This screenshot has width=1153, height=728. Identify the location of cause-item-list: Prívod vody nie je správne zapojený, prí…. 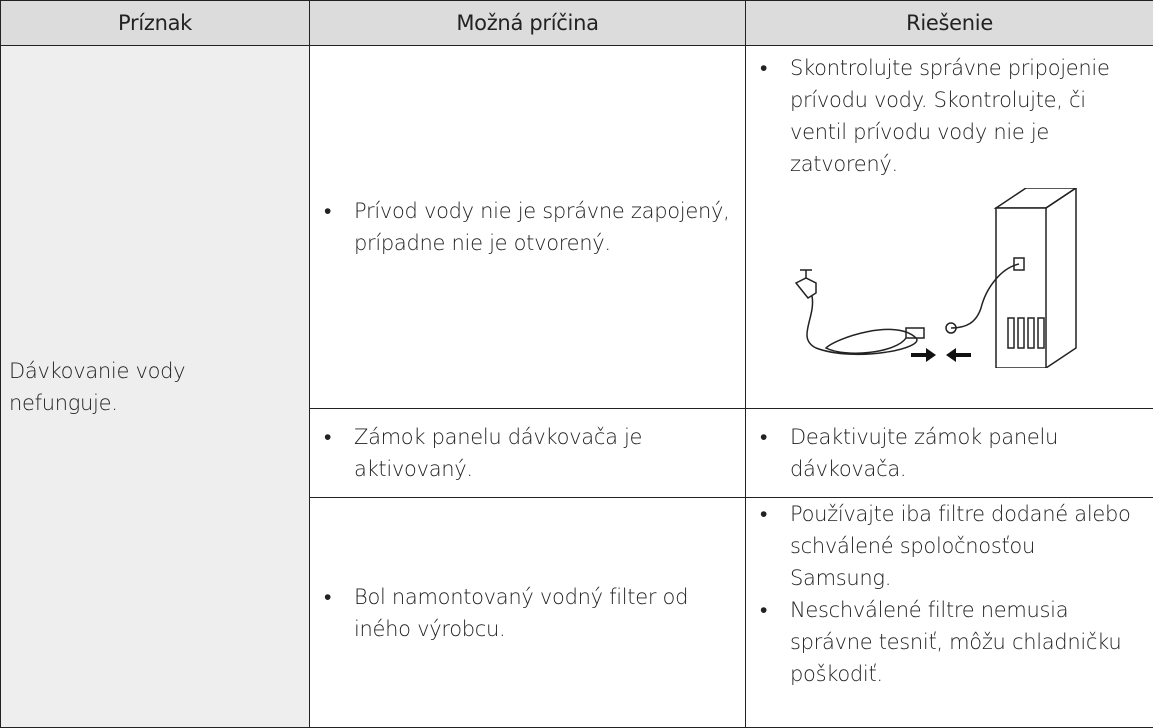
(527, 227).